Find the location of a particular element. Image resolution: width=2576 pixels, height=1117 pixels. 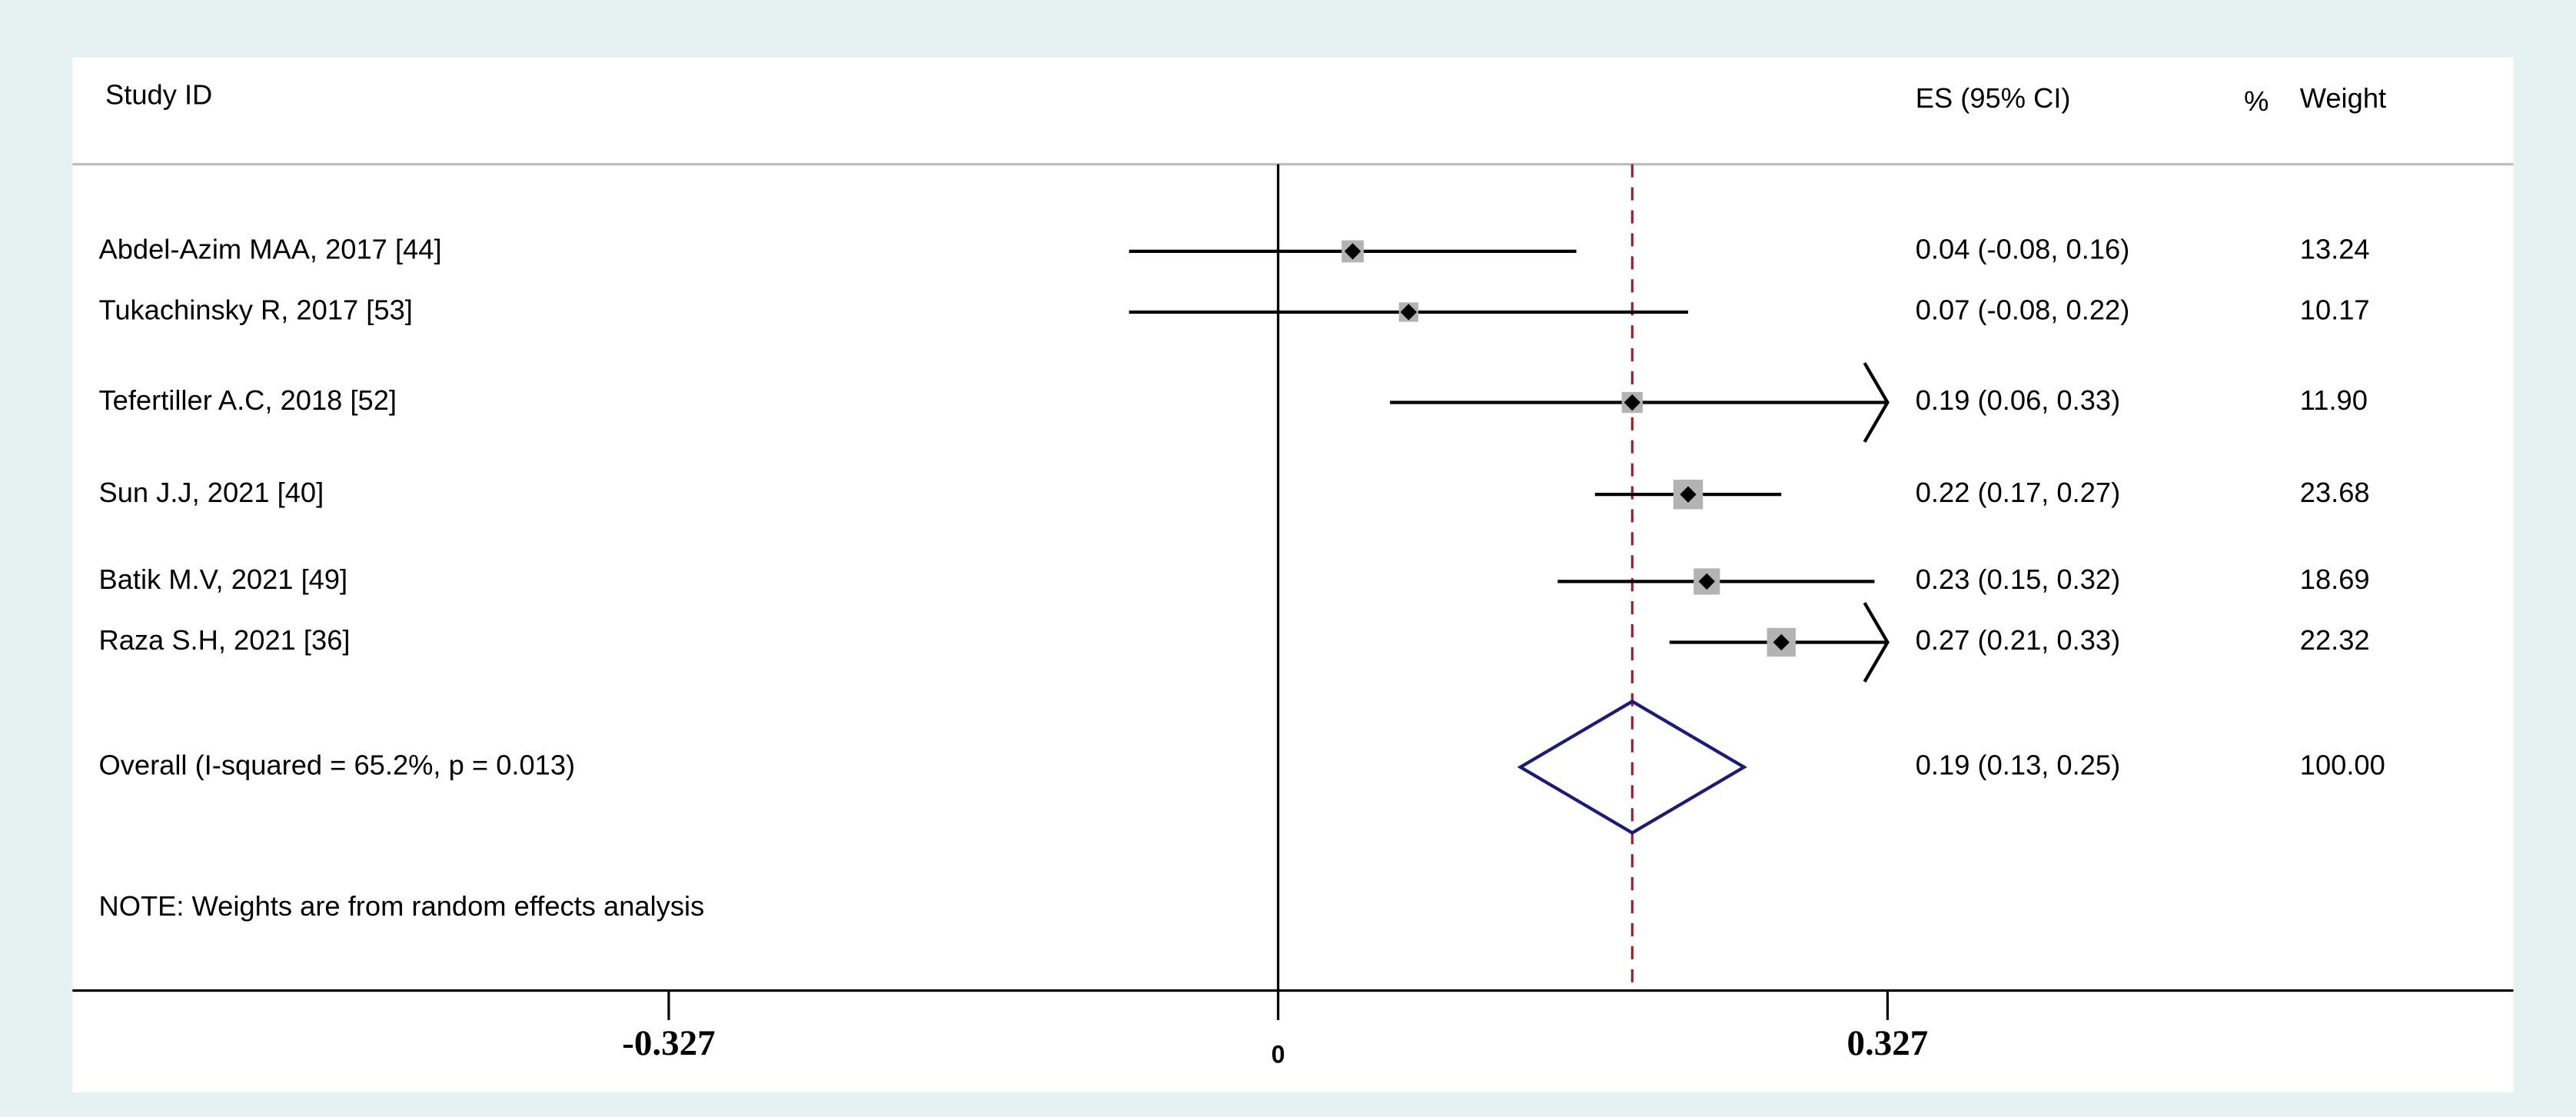

column-header: Weight is located at coordinates (2343, 98).